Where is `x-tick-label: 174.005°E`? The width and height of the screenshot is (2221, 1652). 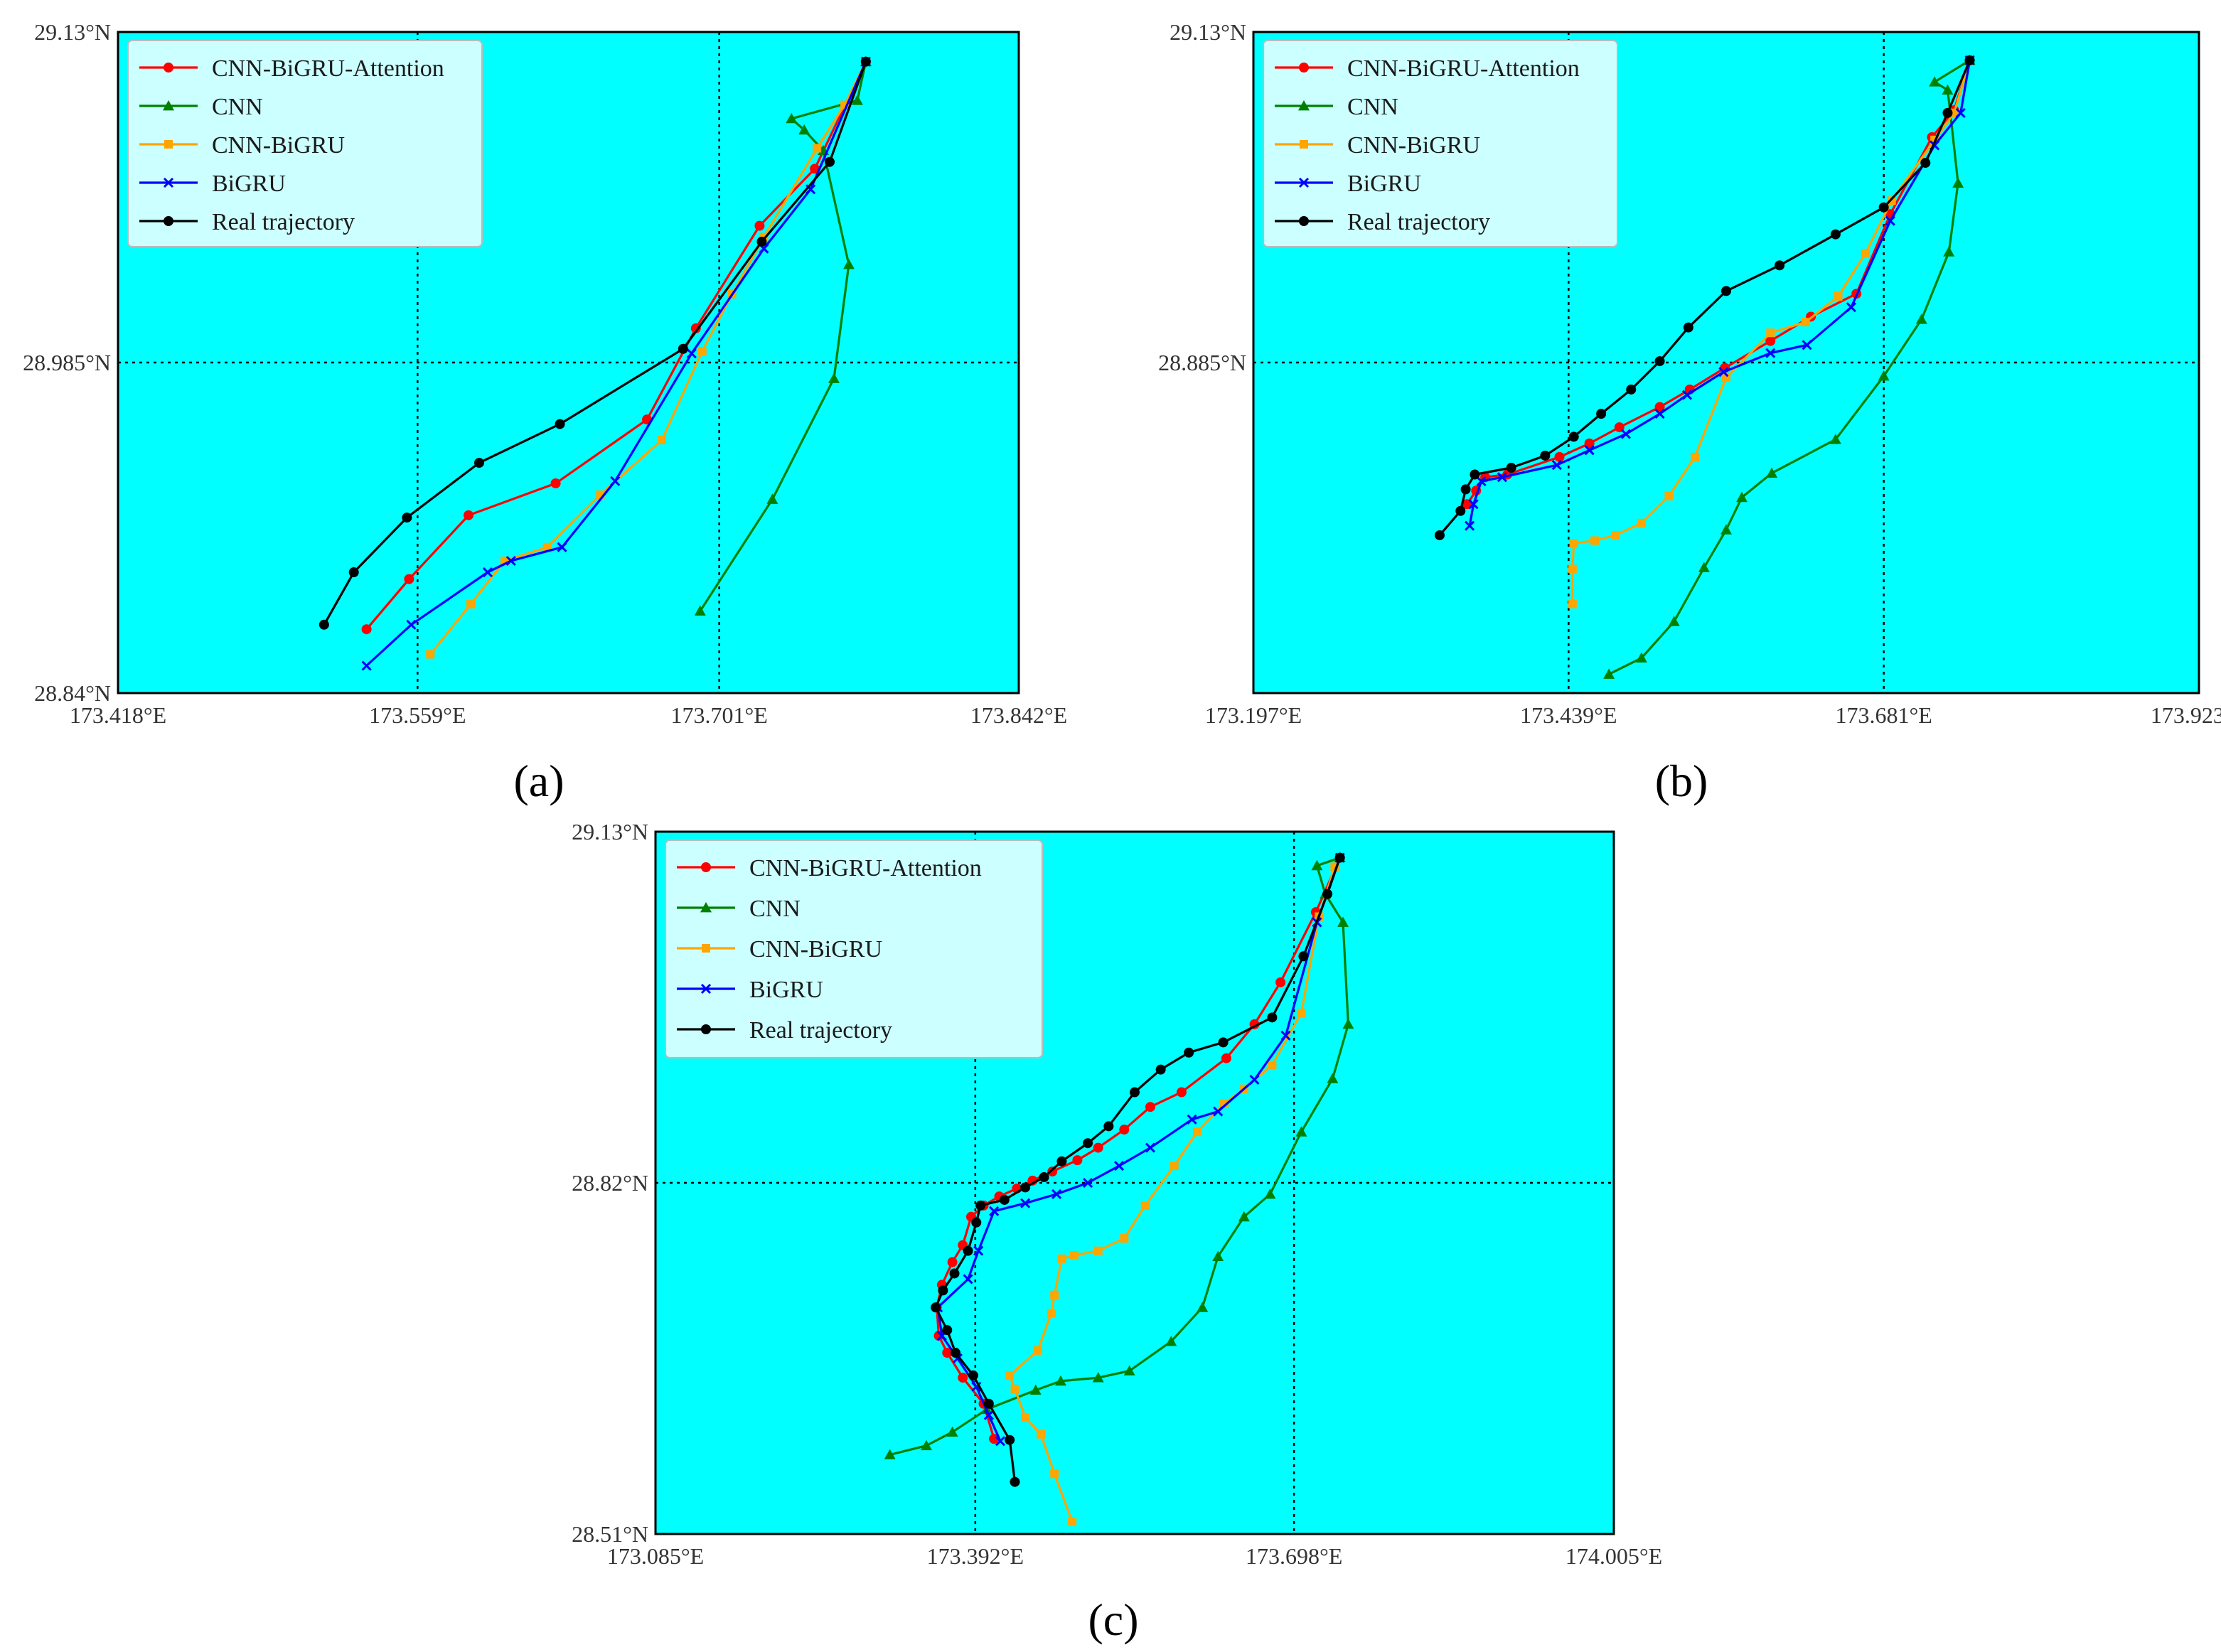 x-tick-label: 174.005°E is located at coordinates (1614, 1556).